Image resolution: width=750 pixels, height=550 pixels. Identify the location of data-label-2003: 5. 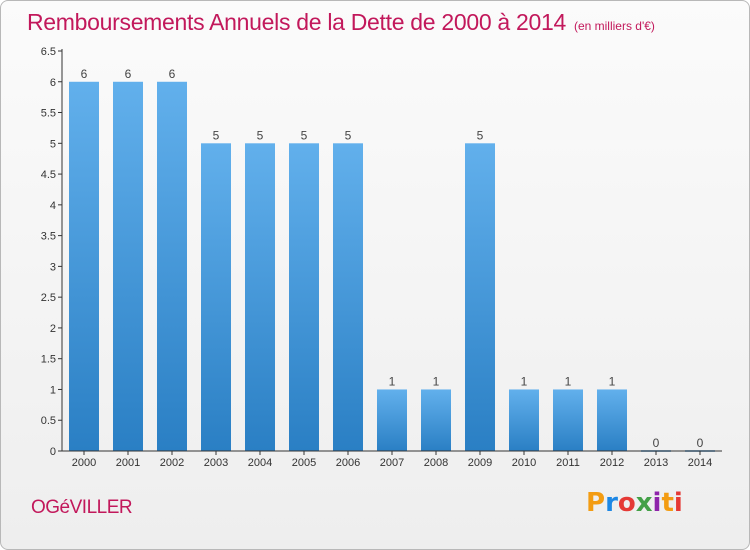
(216, 135).